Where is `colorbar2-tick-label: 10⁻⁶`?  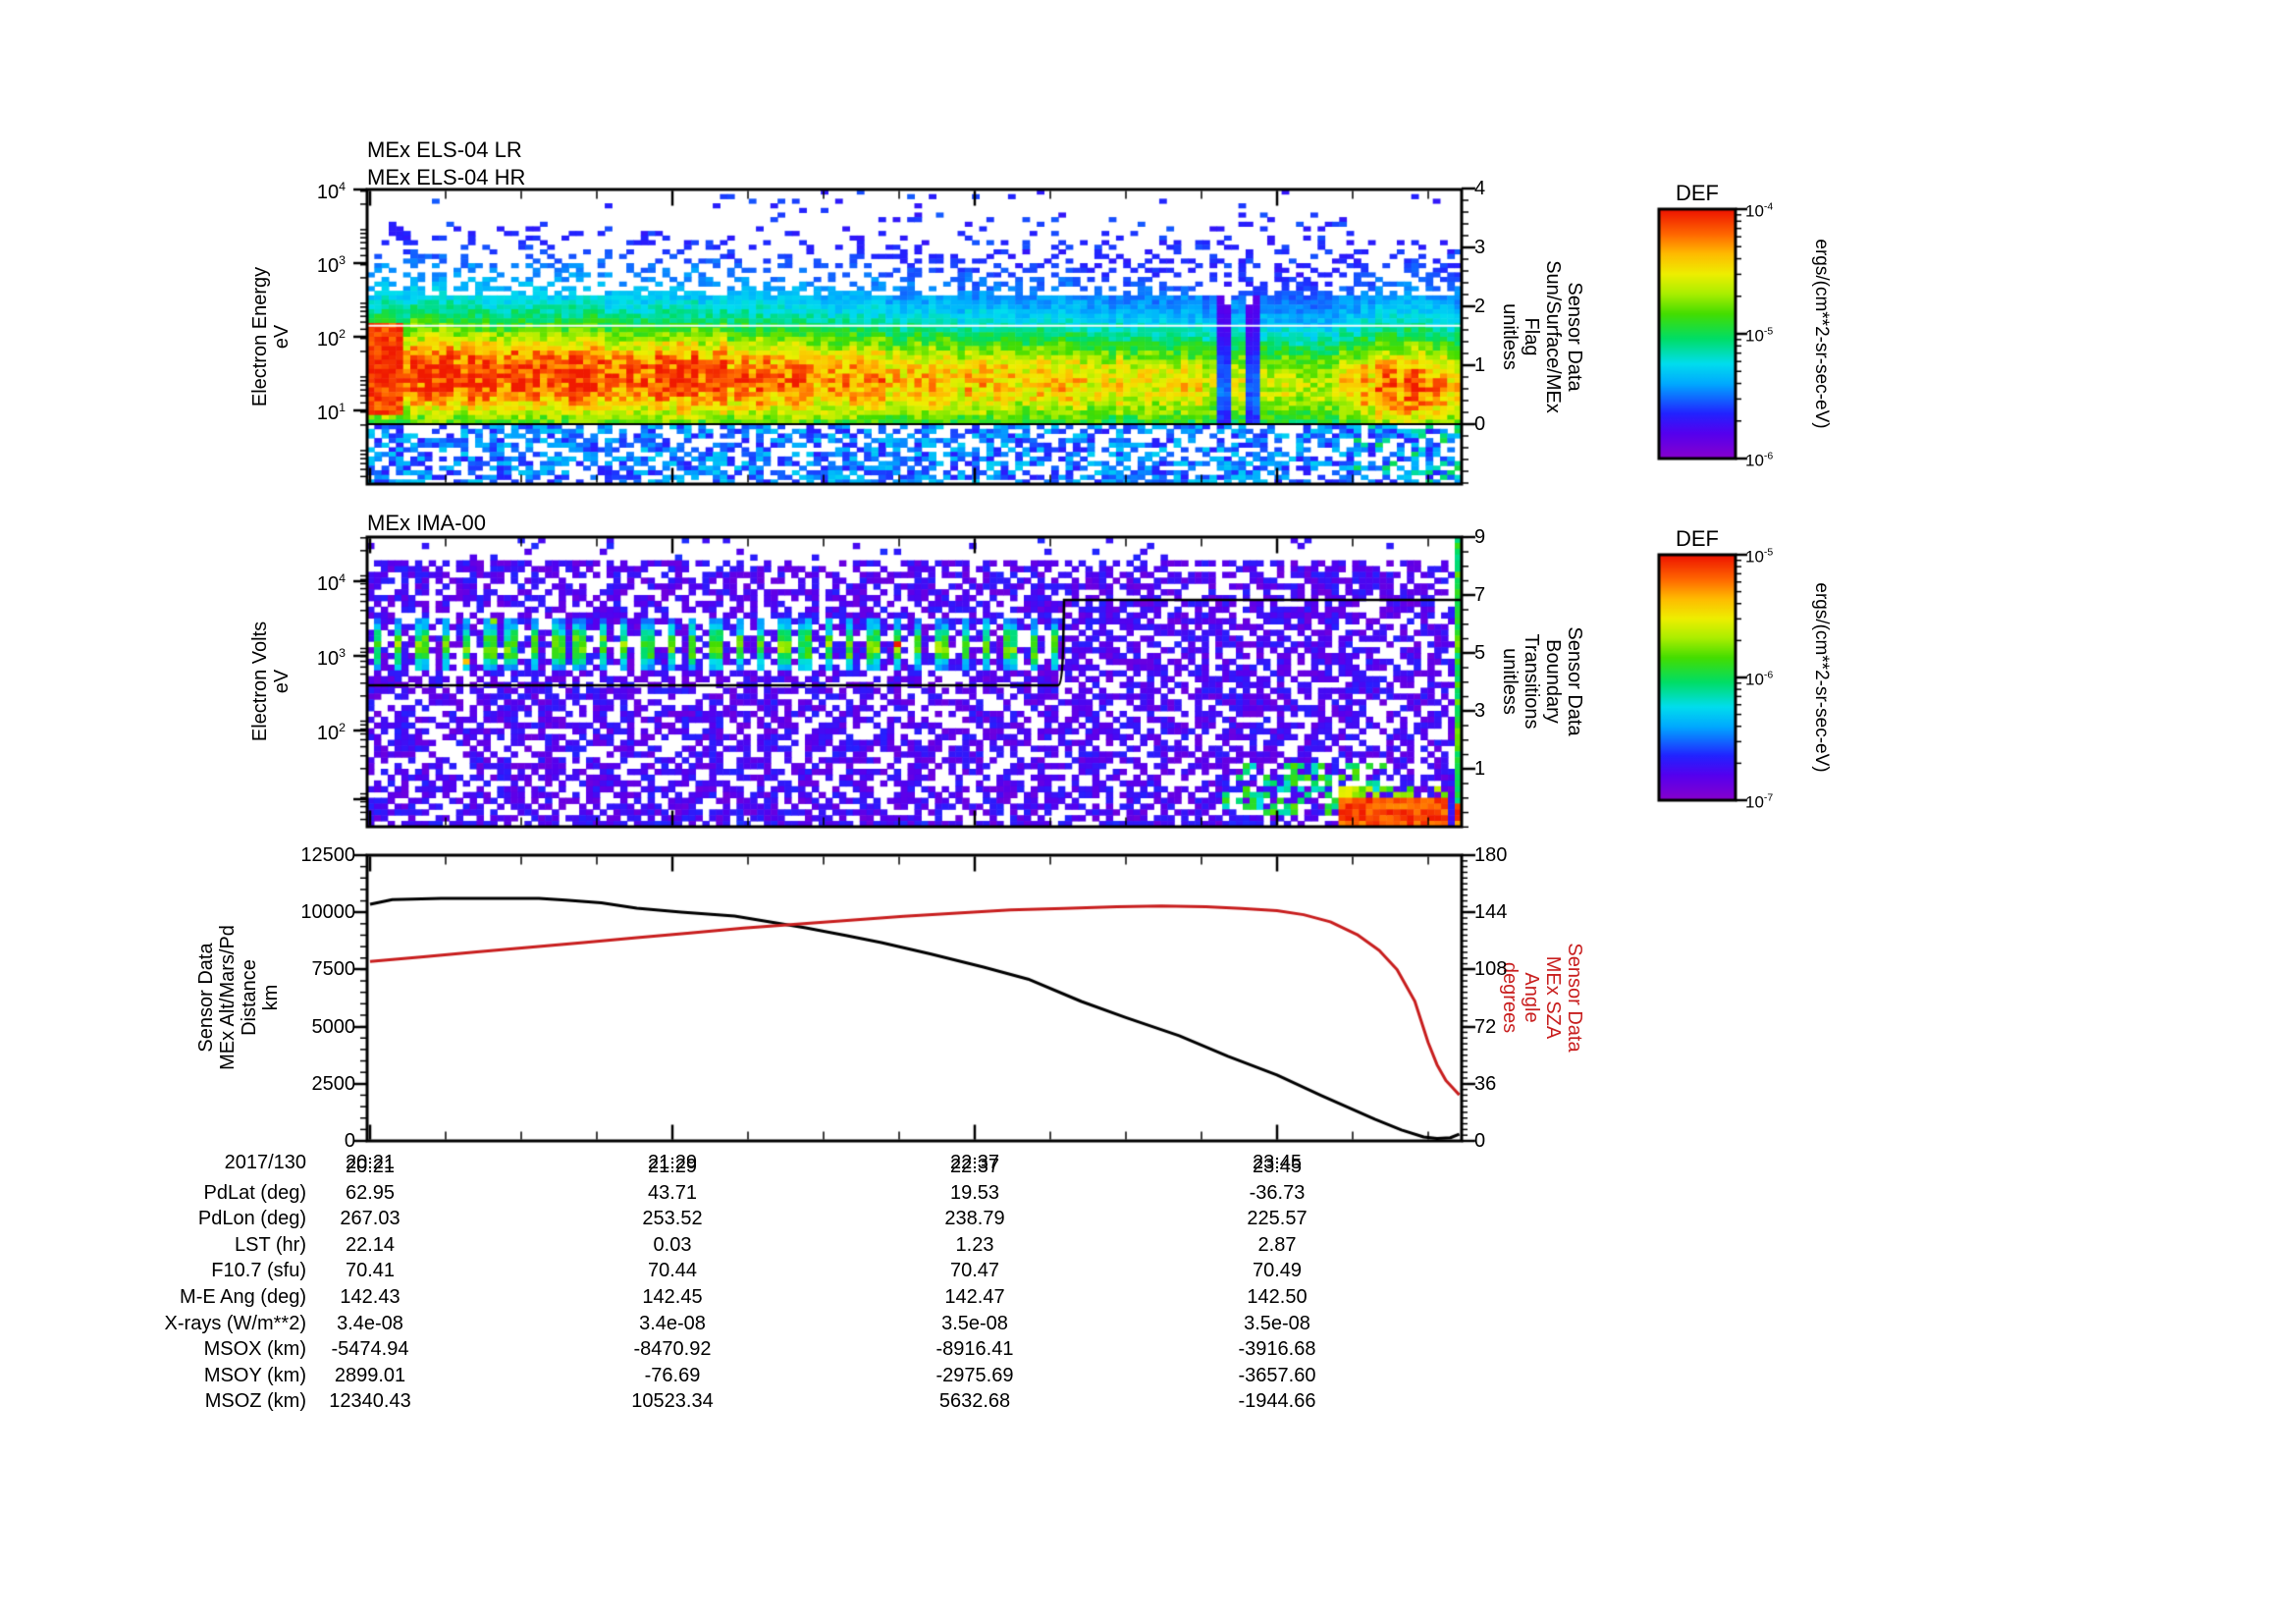
colorbar2-tick-label: 10⁻⁶ is located at coordinates (1759, 679).